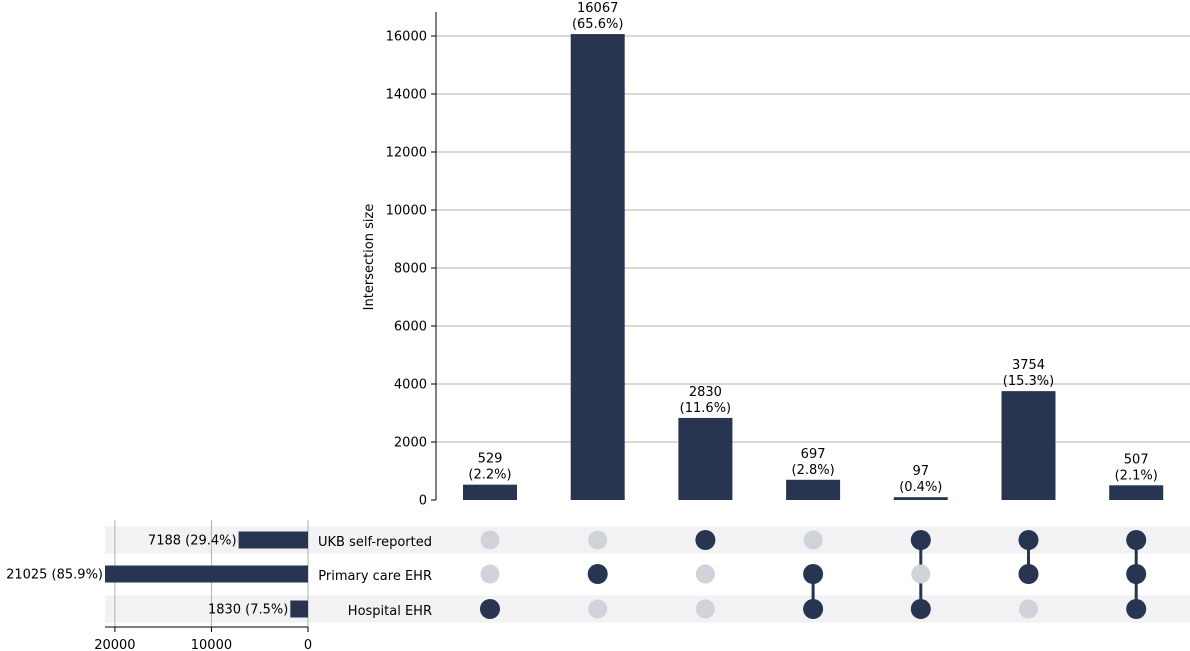  Describe the element at coordinates (597, 8) in the screenshot. I see `bar-count-label: 16067` at that location.